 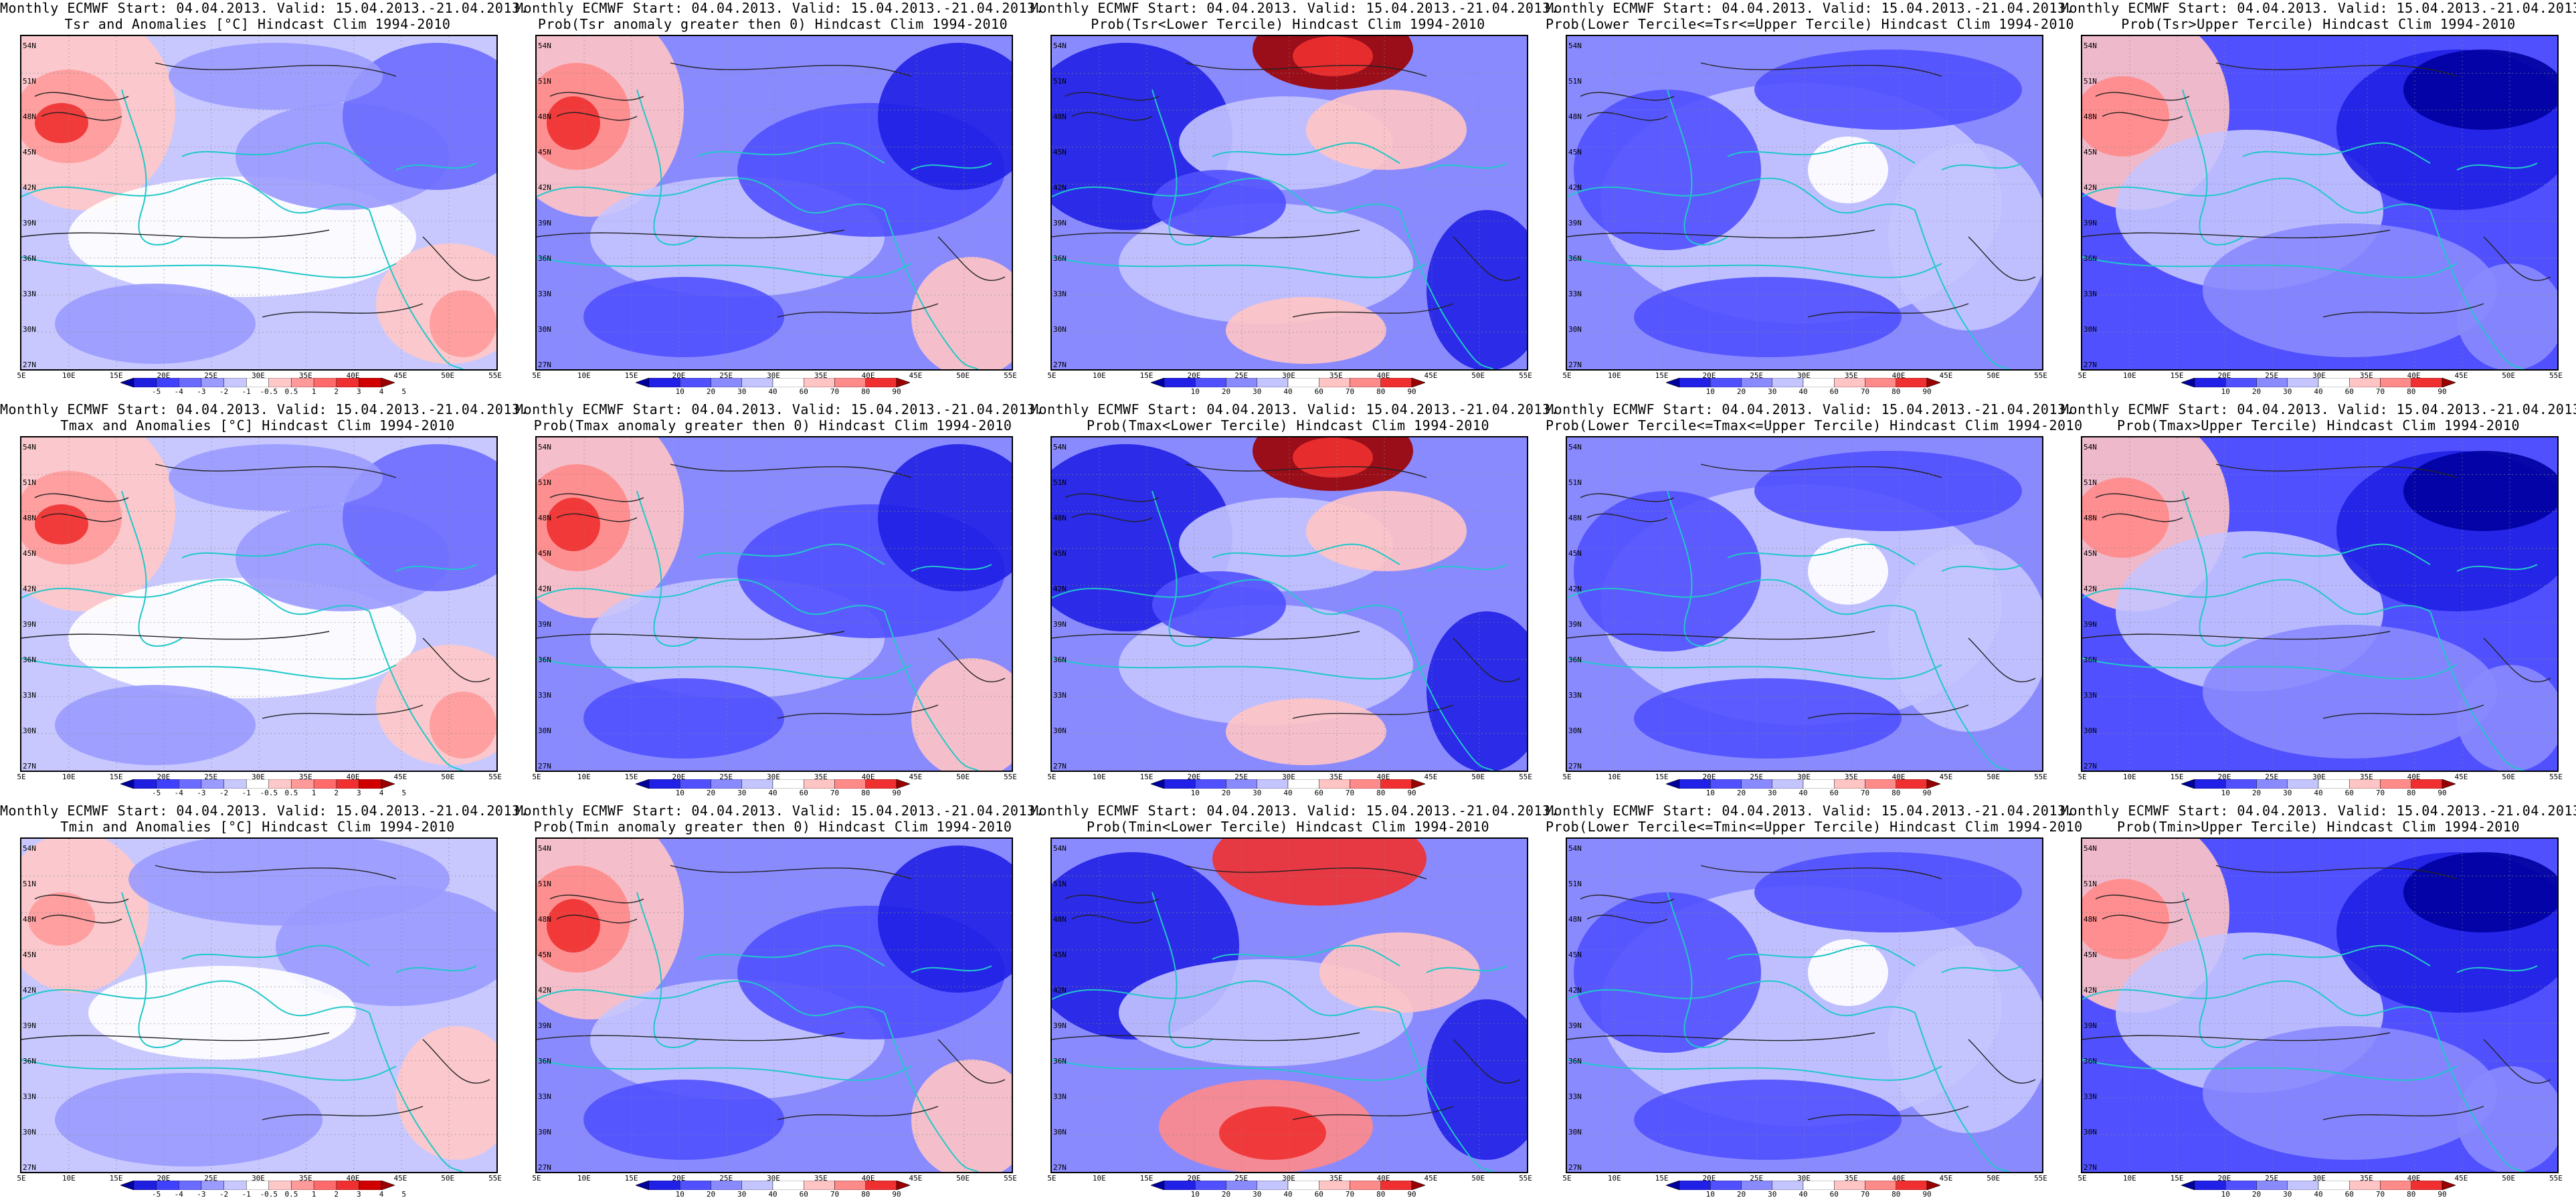 What do you see at coordinates (897, 391) in the screenshot?
I see `colorbar-tick-label: 90` at bounding box center [897, 391].